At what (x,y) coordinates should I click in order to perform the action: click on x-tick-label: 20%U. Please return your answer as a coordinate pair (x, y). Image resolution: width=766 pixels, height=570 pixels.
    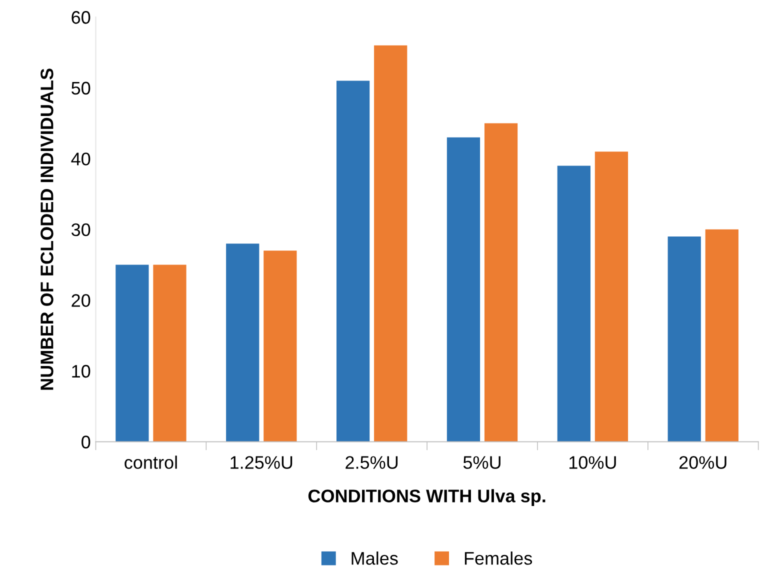
    Looking at the image, I should click on (702, 462).